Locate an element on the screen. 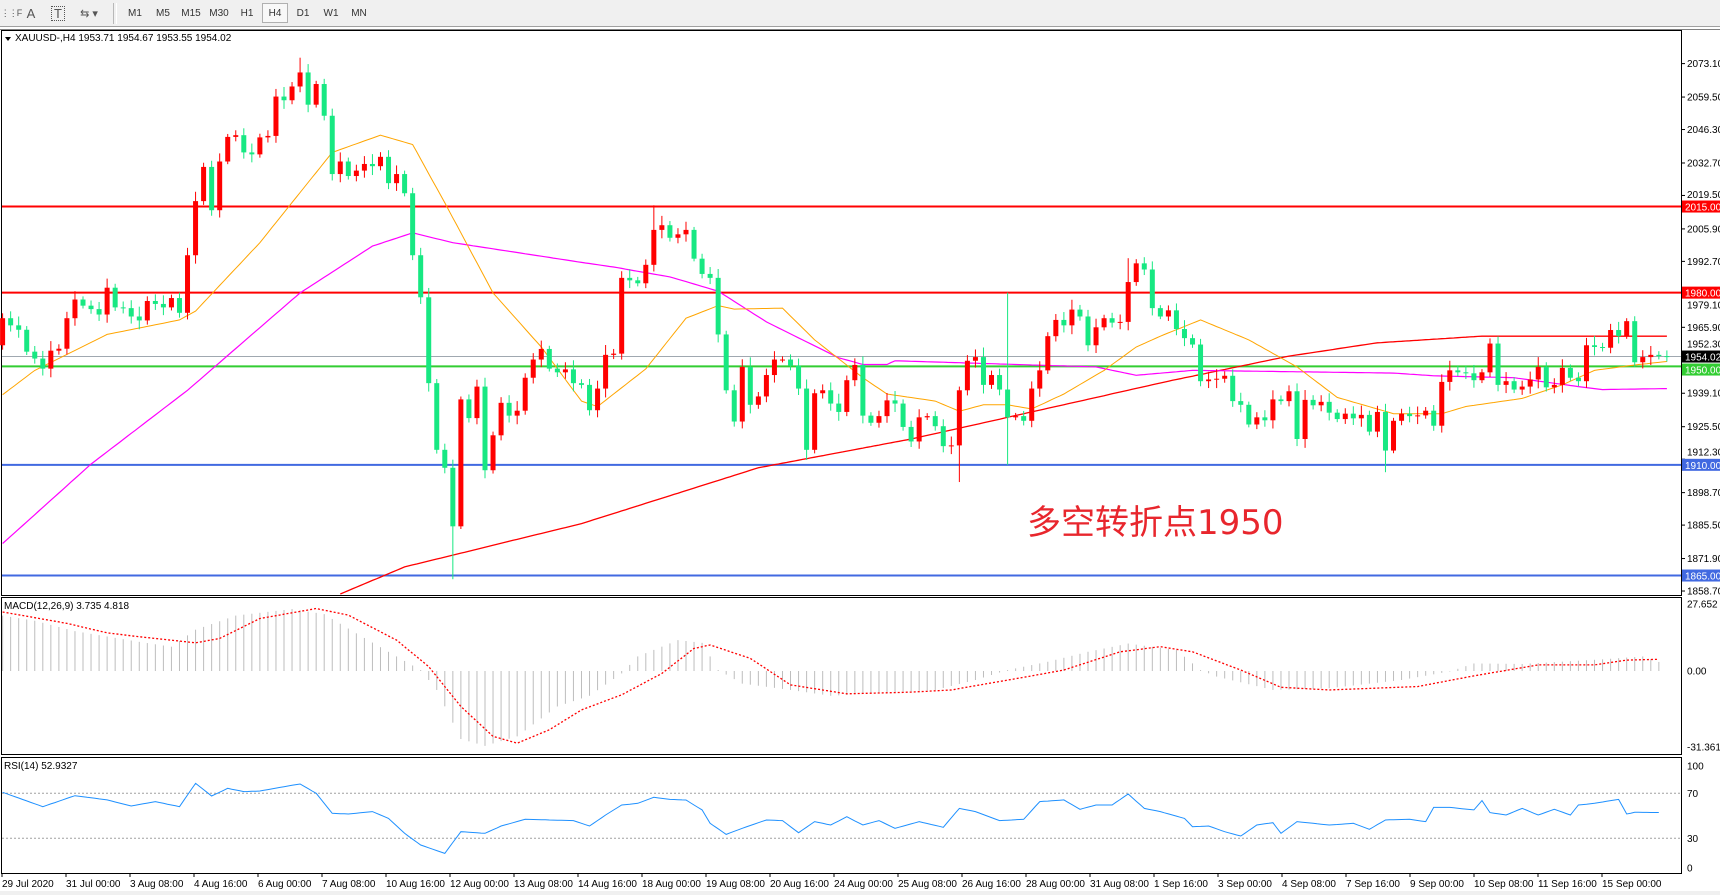 The image size is (1720, 895). price-axis-label: 2005.90 is located at coordinates (1703, 229).